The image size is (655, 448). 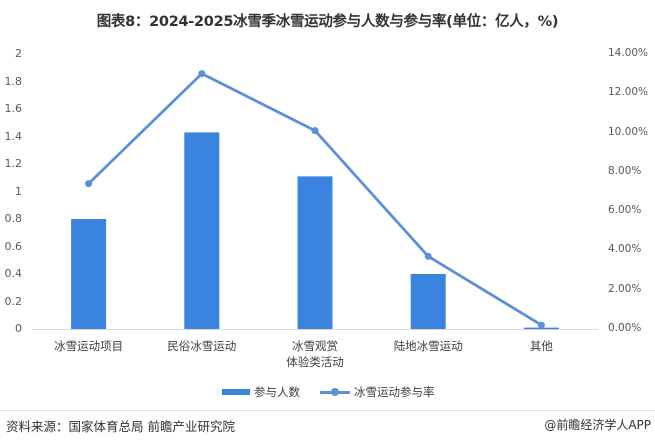 What do you see at coordinates (277, 392) in the screenshot?
I see `legend-bar-label: 参与人数` at bounding box center [277, 392].